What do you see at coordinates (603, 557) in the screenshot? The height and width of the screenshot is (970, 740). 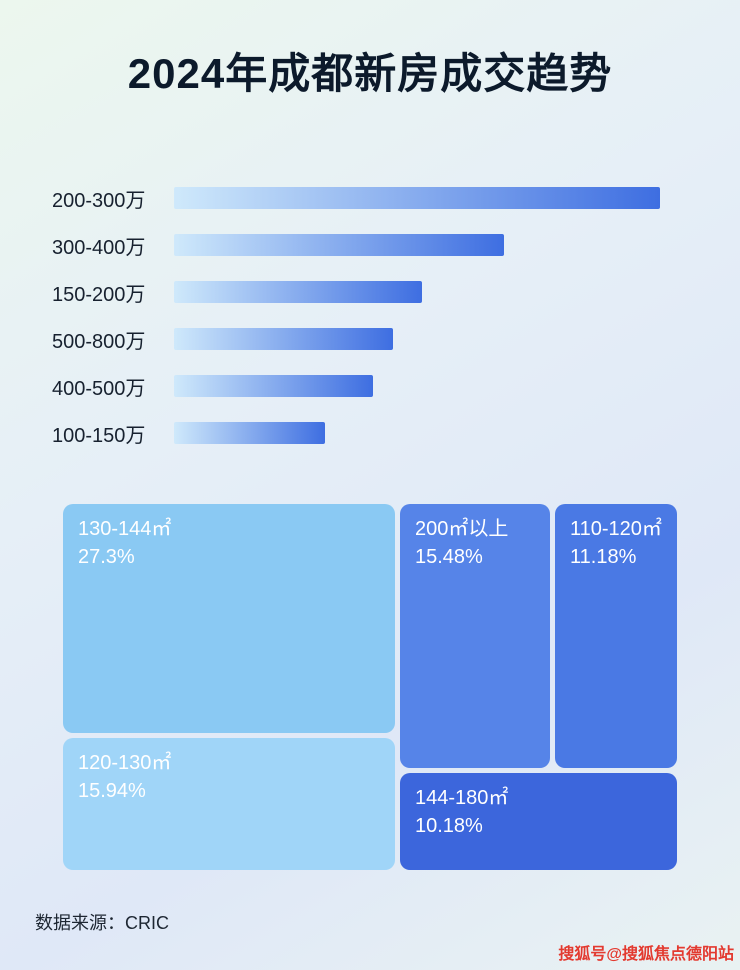 I see `treemap-block-value: 11.18%` at bounding box center [603, 557].